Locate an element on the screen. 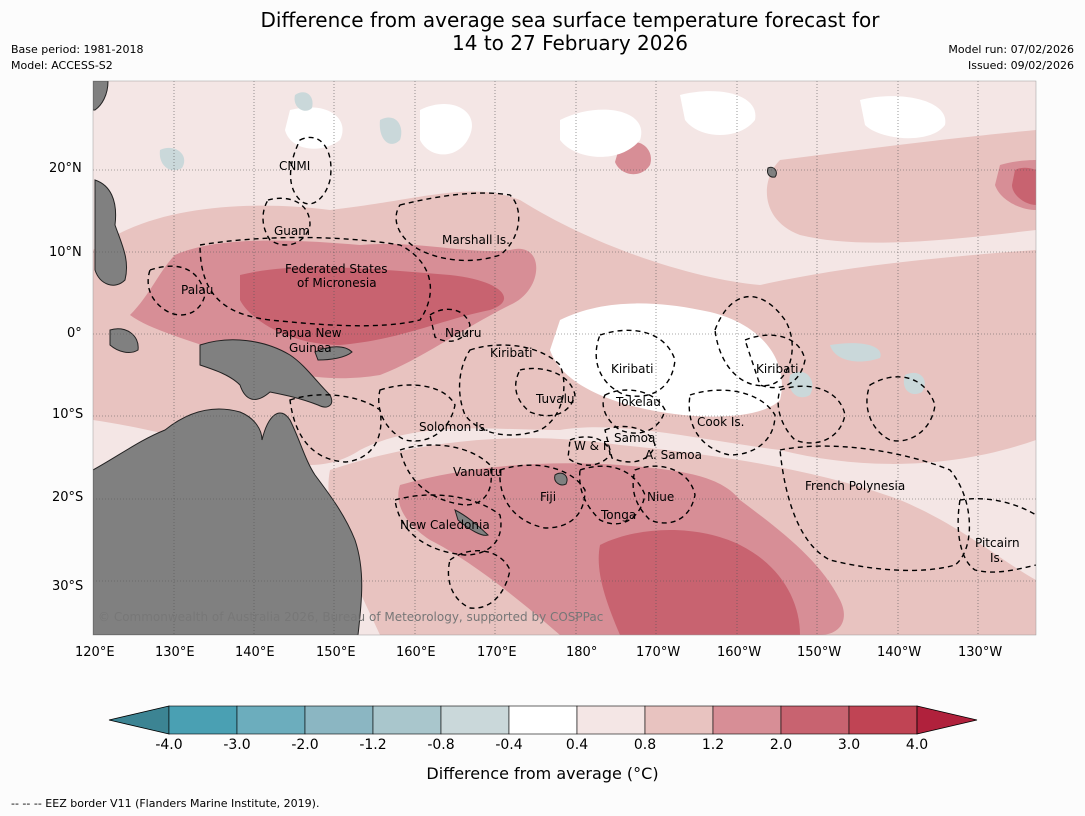 The width and height of the screenshot is (1085, 816). lon-tick: 170°E is located at coordinates (497, 652).